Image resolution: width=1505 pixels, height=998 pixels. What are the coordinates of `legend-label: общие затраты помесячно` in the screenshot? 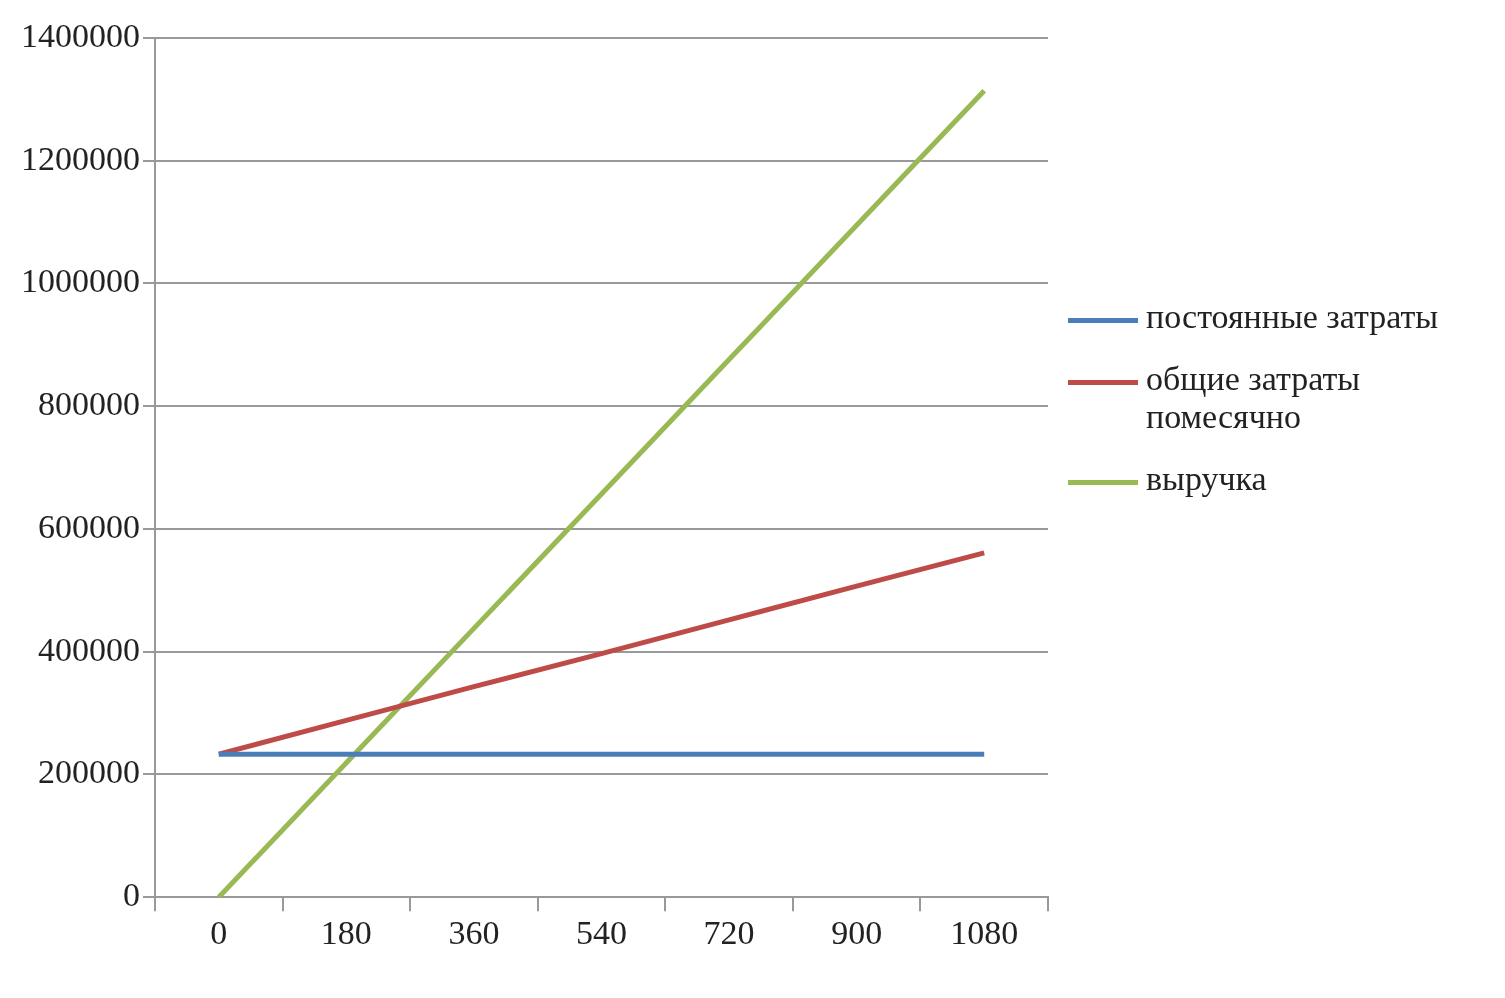 It's located at (1254, 398).